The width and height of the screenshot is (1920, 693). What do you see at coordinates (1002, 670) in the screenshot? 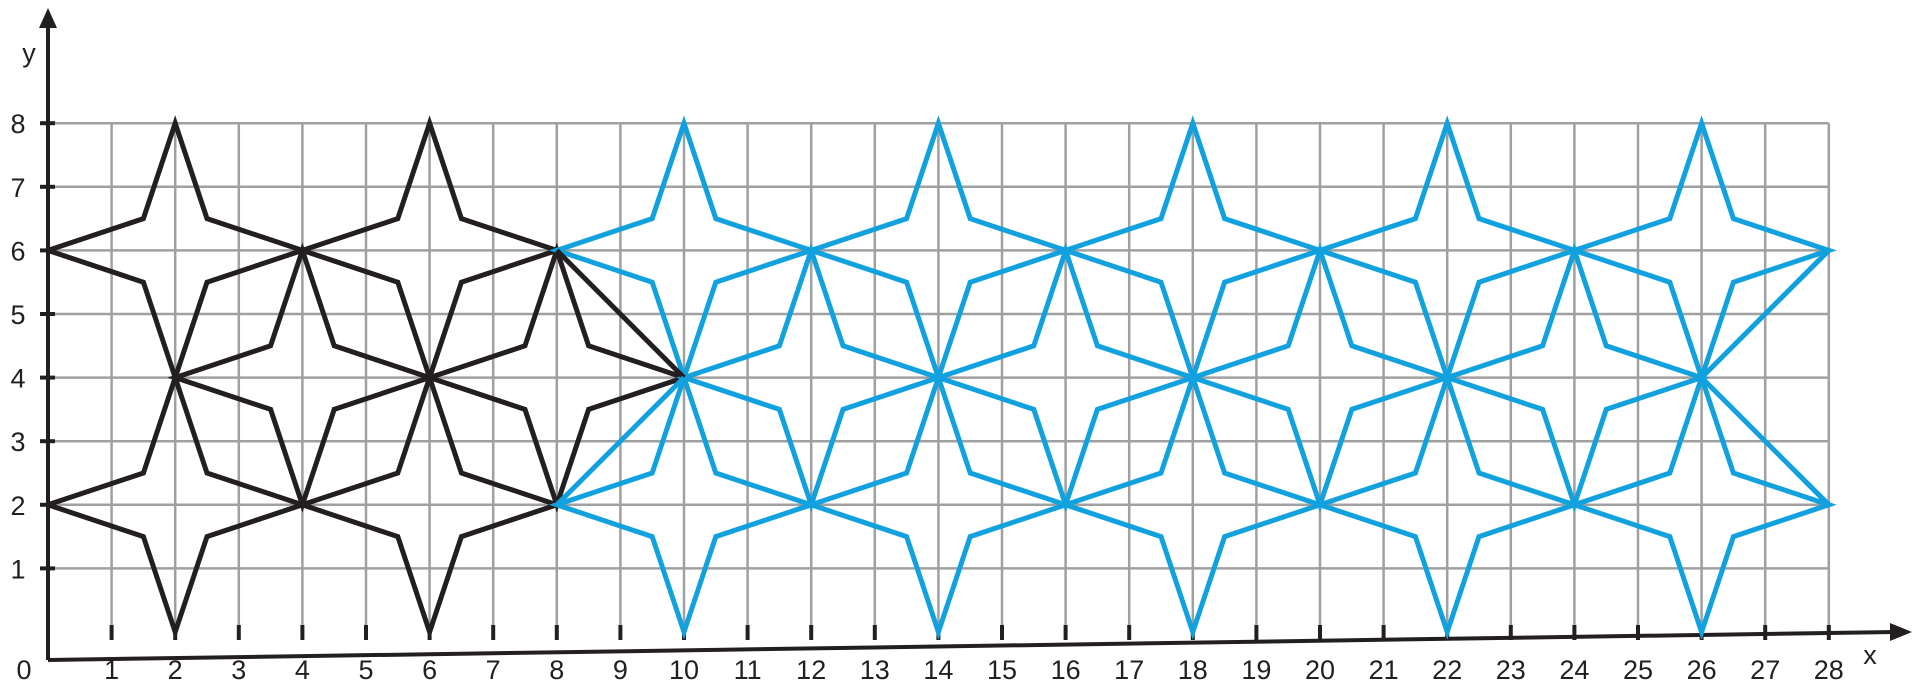
I see `x-tick-label: 15` at bounding box center [1002, 670].